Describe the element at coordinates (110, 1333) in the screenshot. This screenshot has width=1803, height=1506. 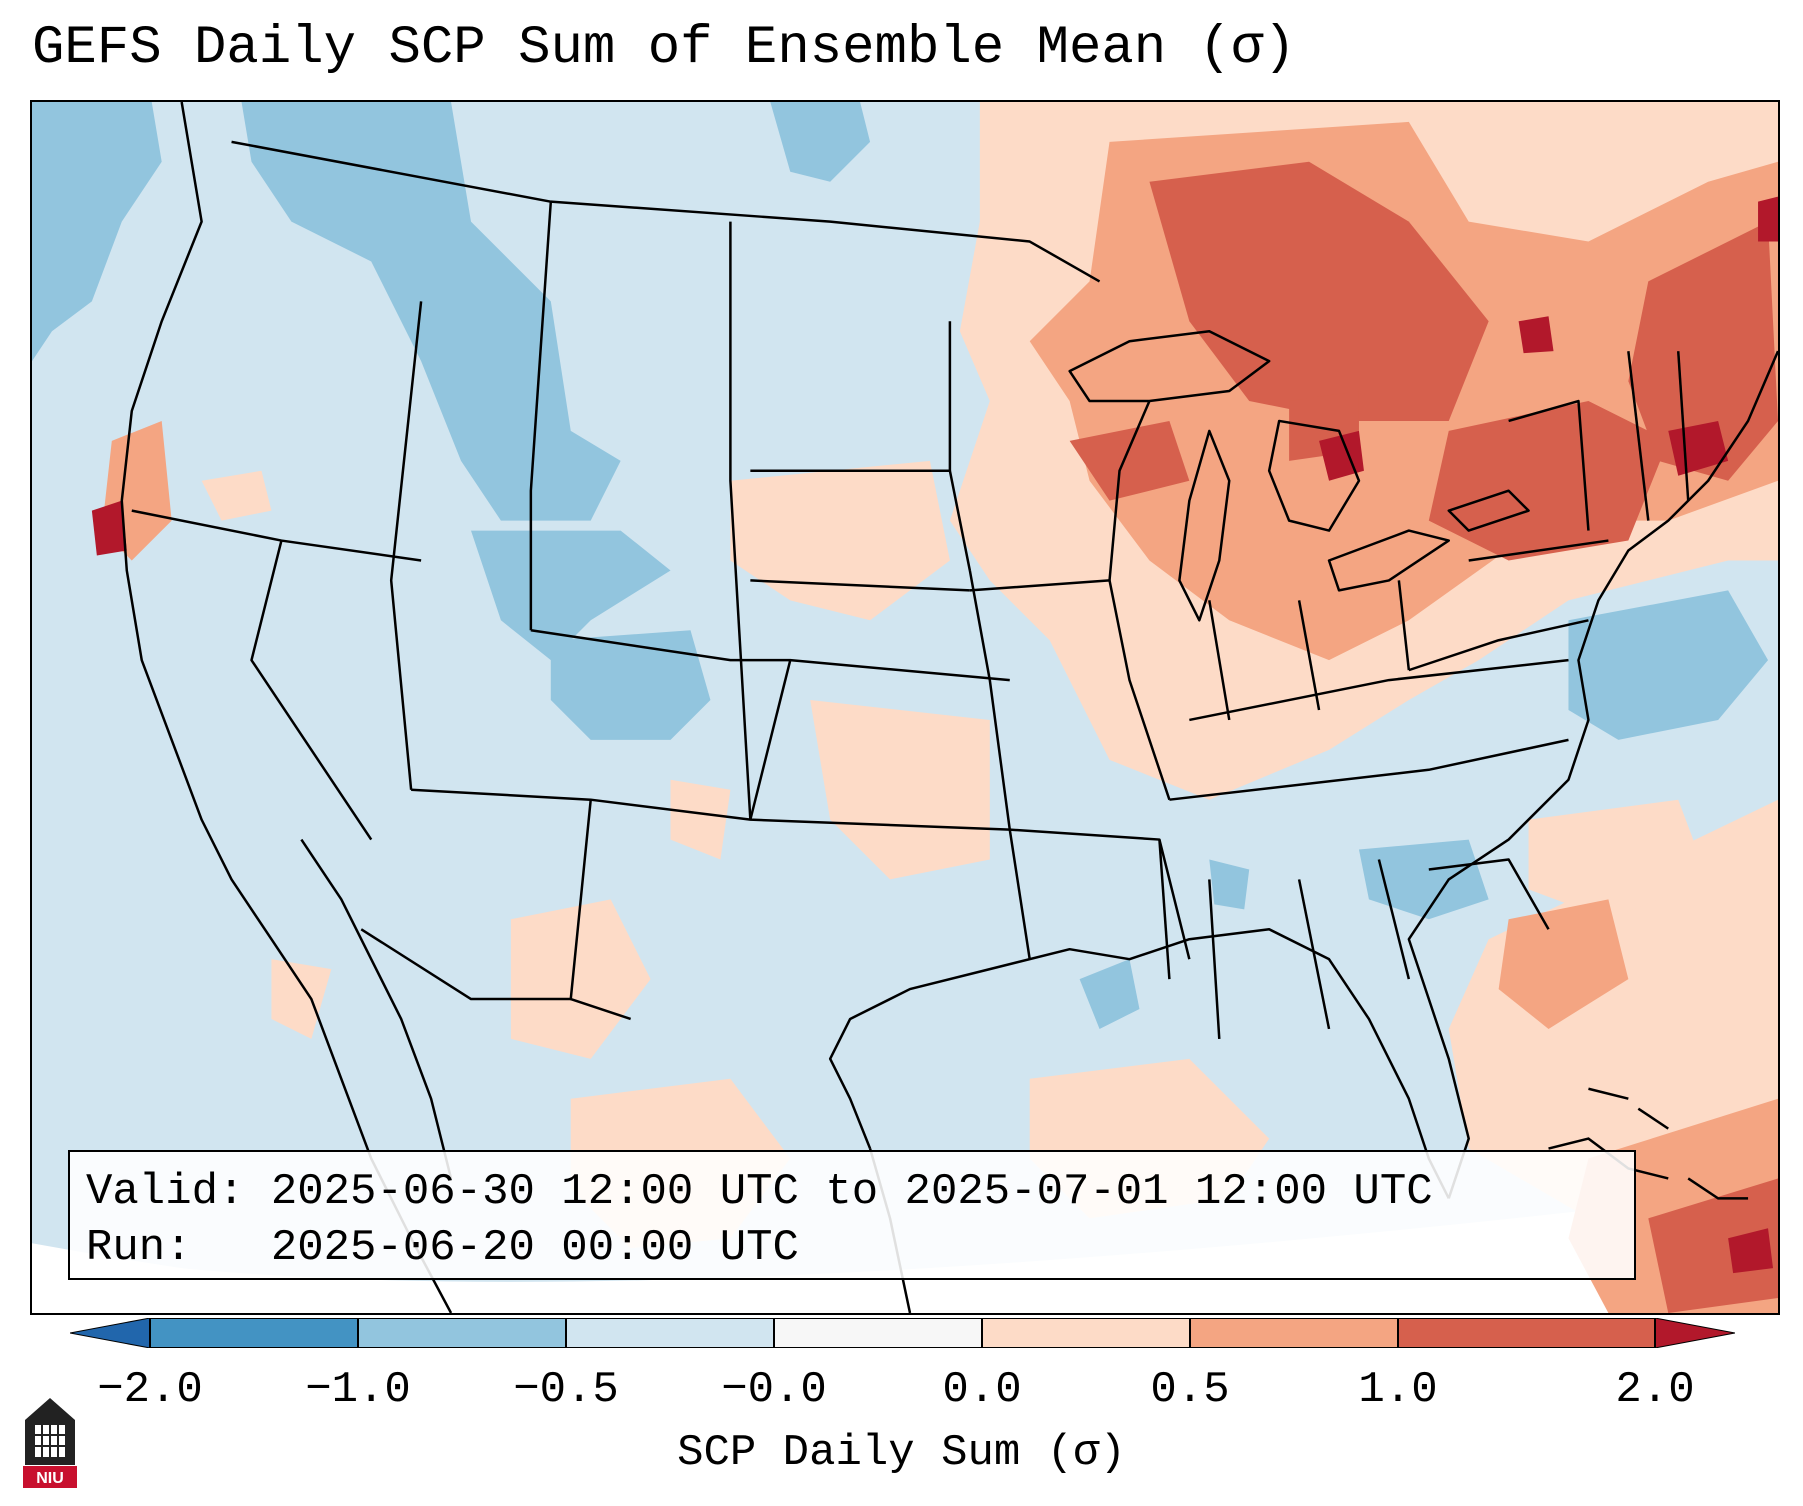
I see `colorbar-left-extension` at that location.